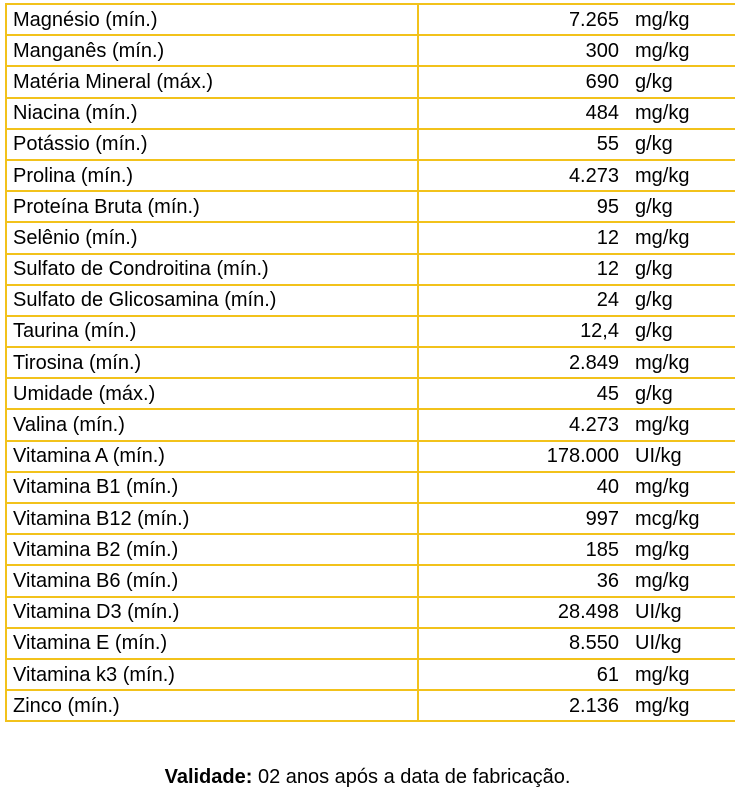  What do you see at coordinates (212, 113) in the screenshot?
I see `nutrient-name: Niacina (mín.)` at bounding box center [212, 113].